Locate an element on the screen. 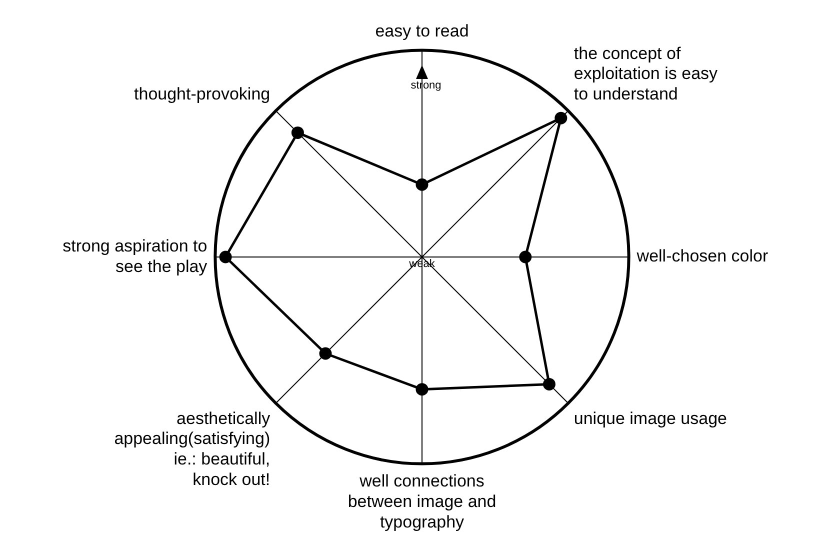 The width and height of the screenshot is (831, 558). spoke-label: strong aspiration to see the play is located at coordinates (135, 256).